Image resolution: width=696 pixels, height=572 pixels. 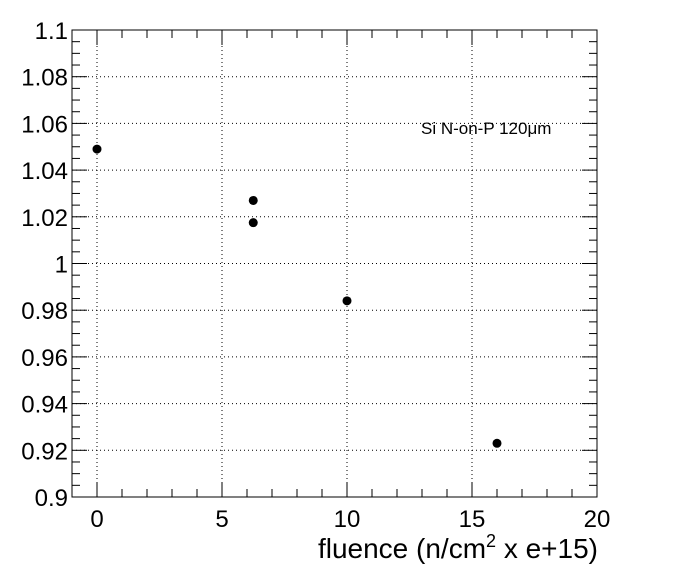 What do you see at coordinates (44, 124) in the screenshot?
I see `y-tick-label: 1.06` at bounding box center [44, 124].